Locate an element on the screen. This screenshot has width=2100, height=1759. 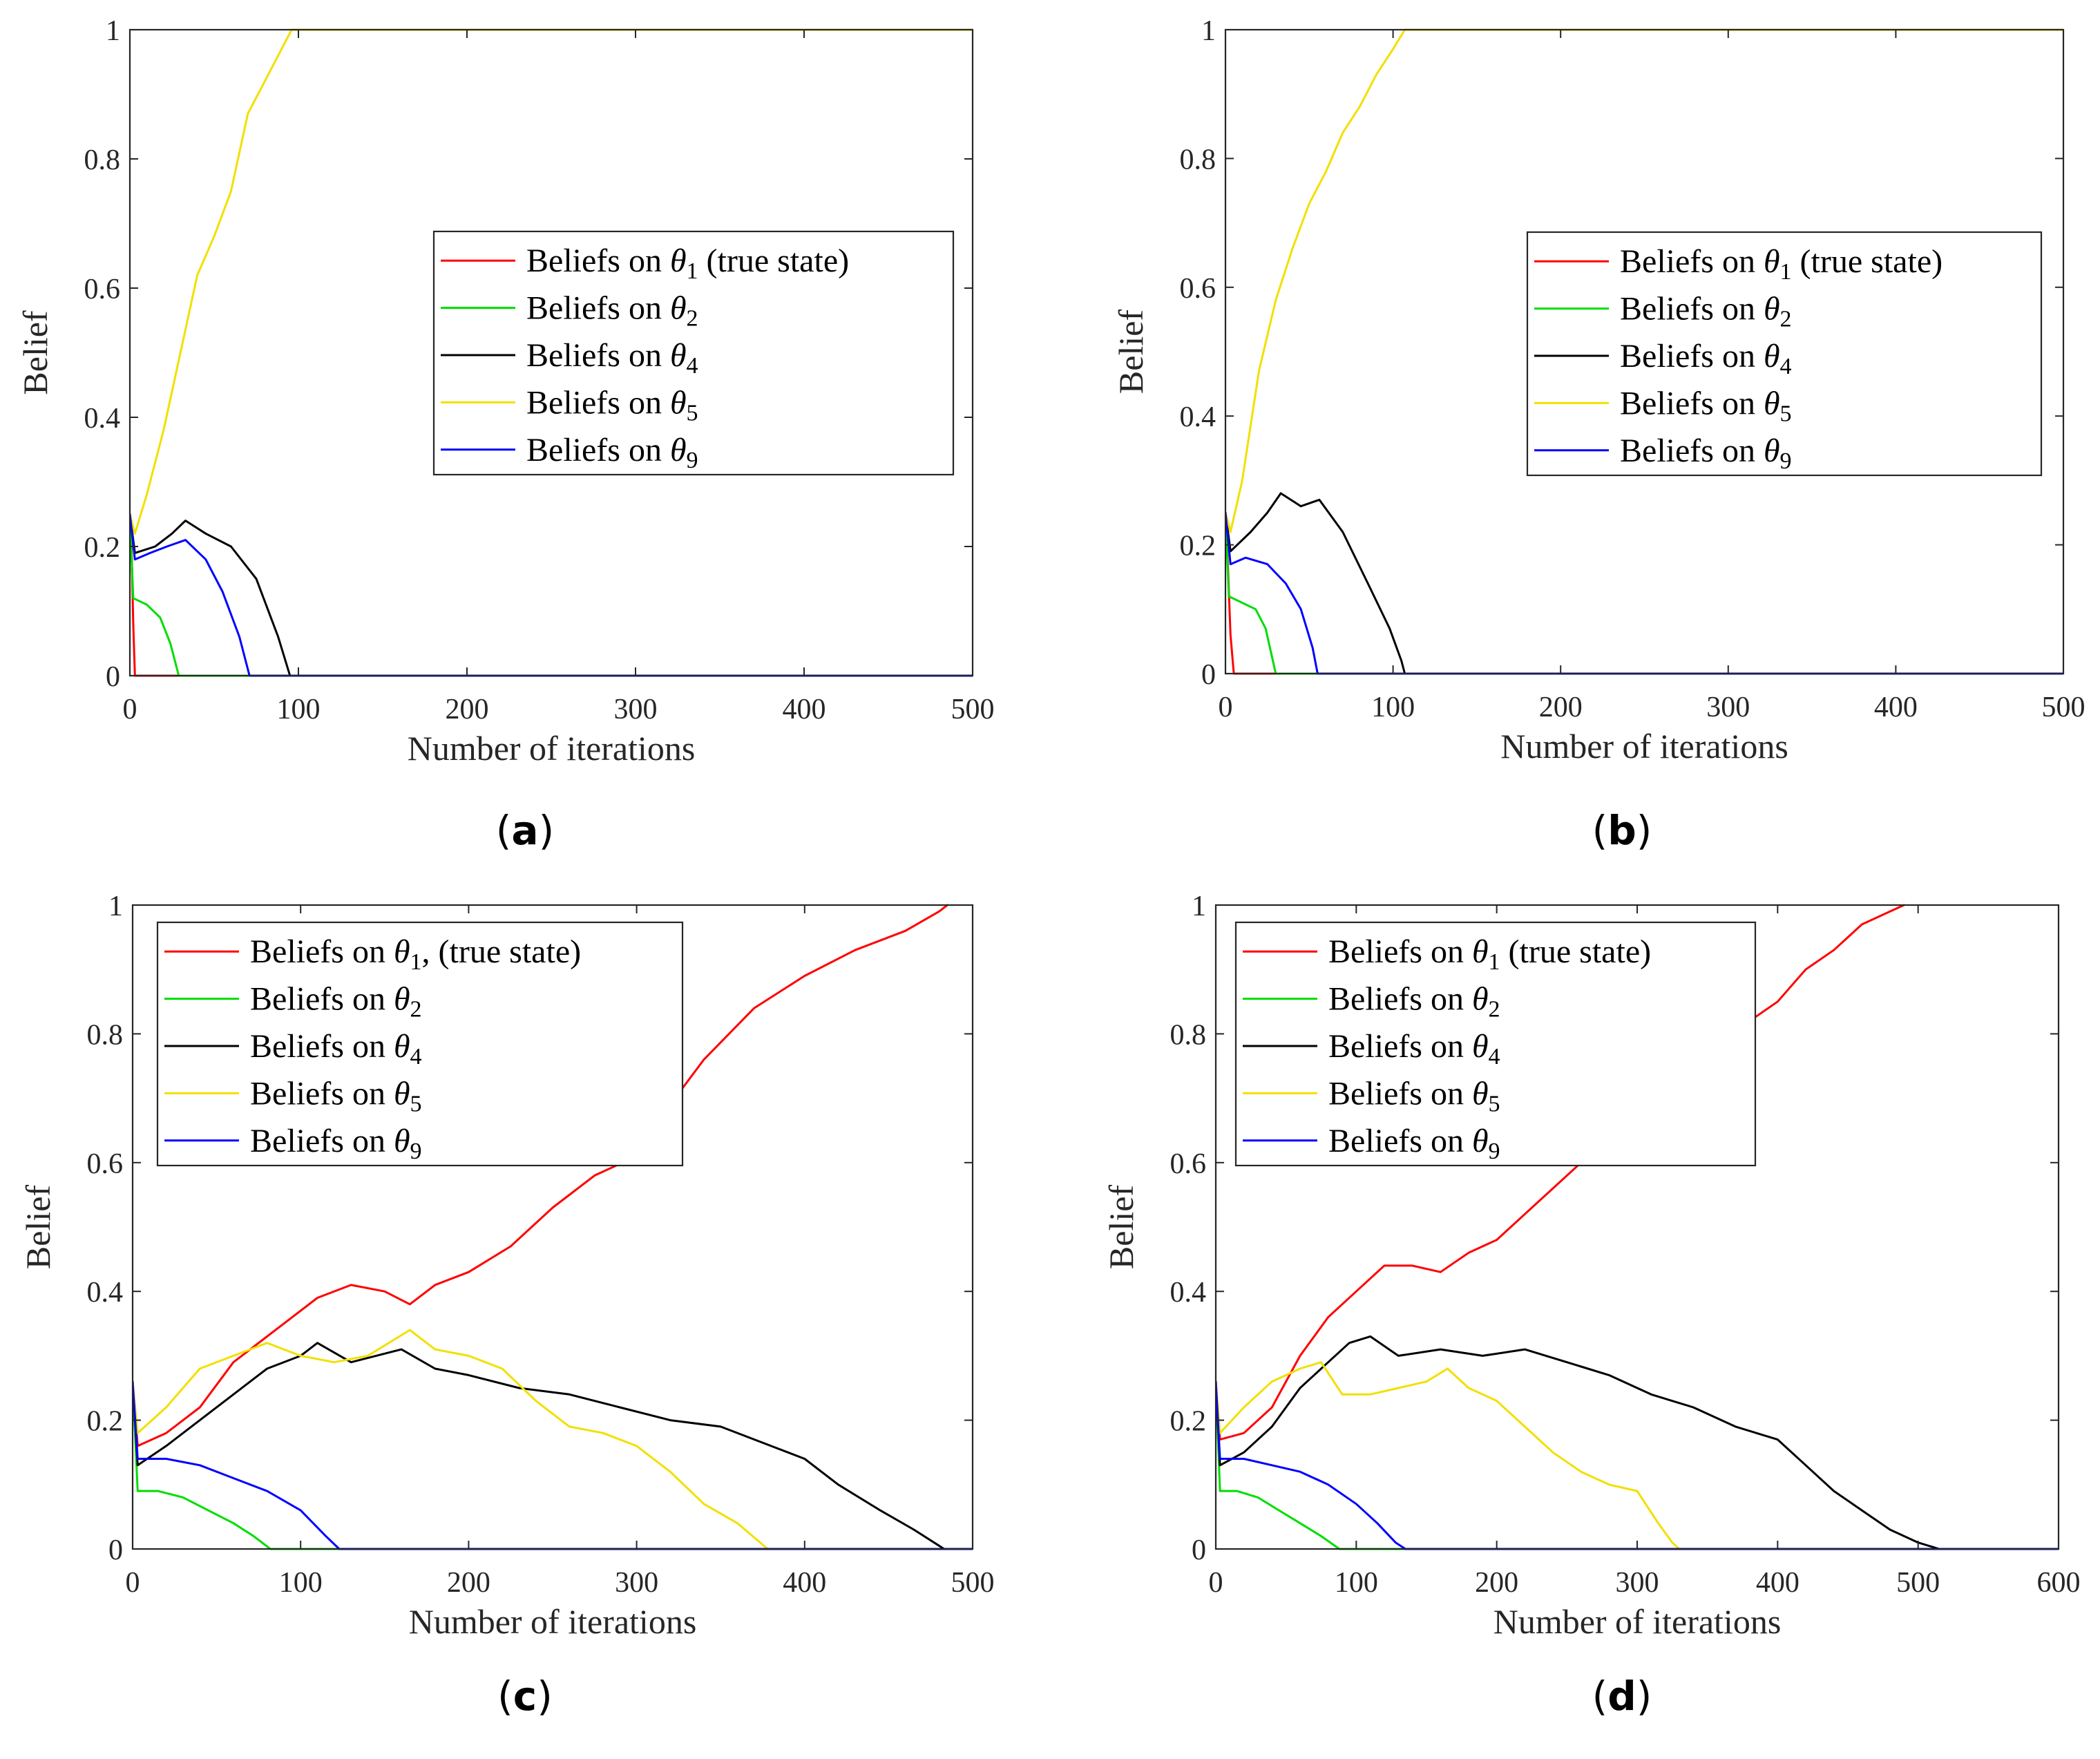
panel-caption: (d) is located at coordinates (1622, 1696).